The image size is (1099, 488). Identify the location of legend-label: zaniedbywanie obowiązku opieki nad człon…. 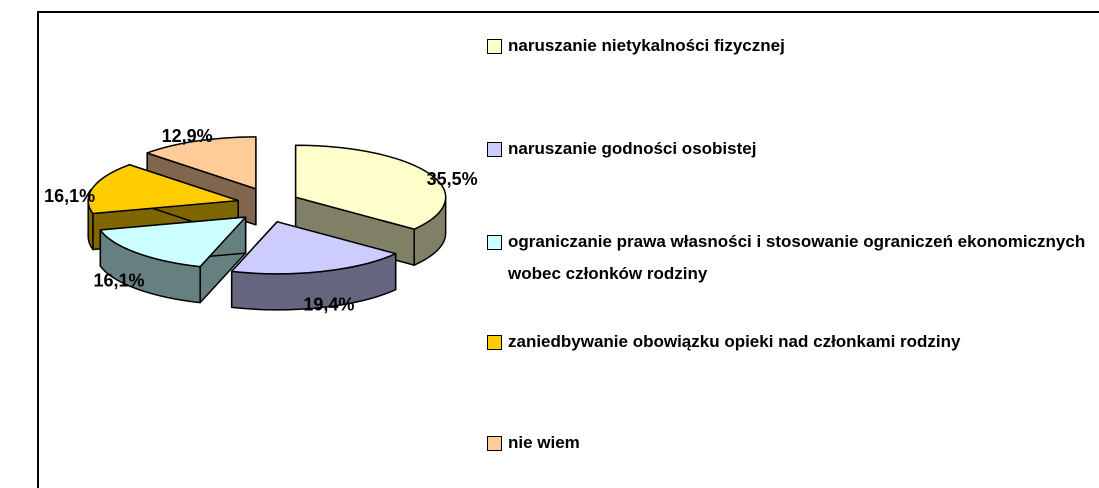
(734, 341).